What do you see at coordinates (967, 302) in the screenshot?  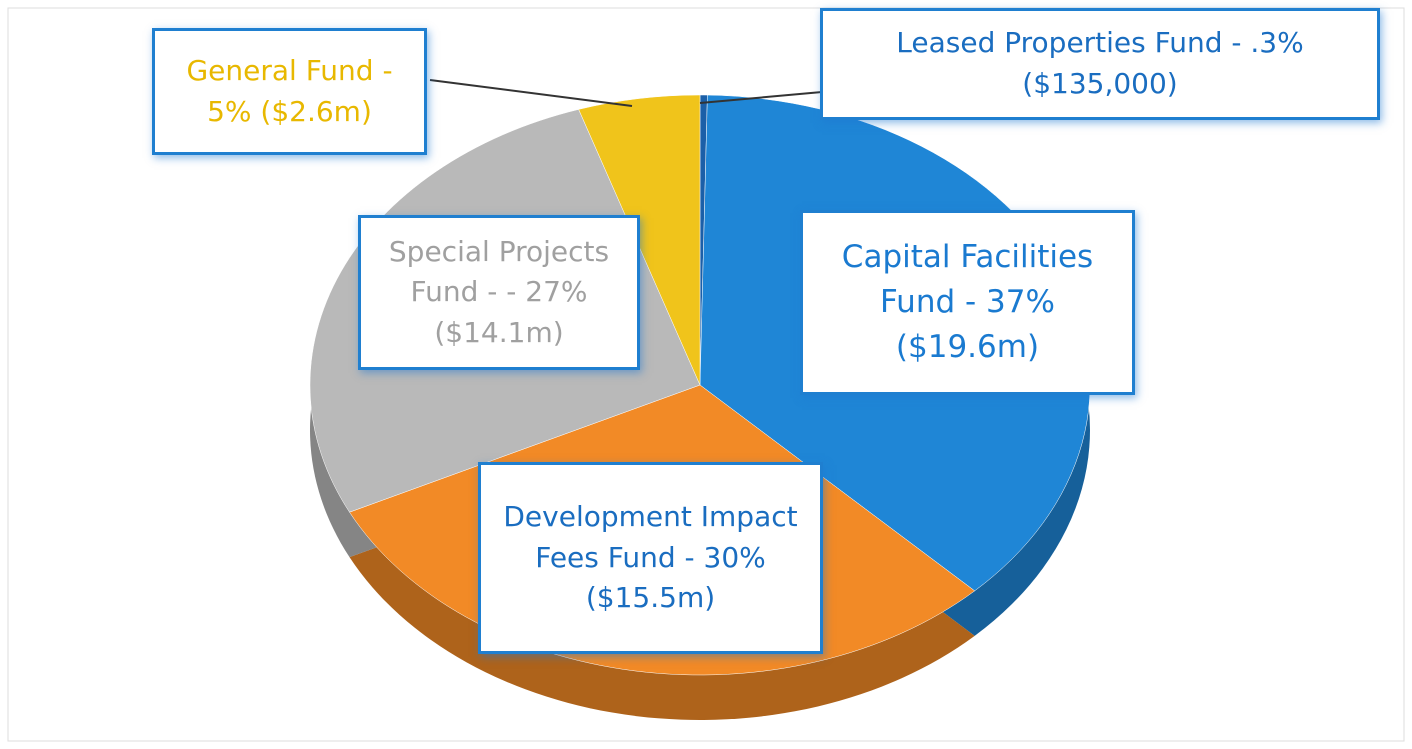 I see `slice-label: Capital Facilities Fund - 37% ($19.6m)` at bounding box center [967, 302].